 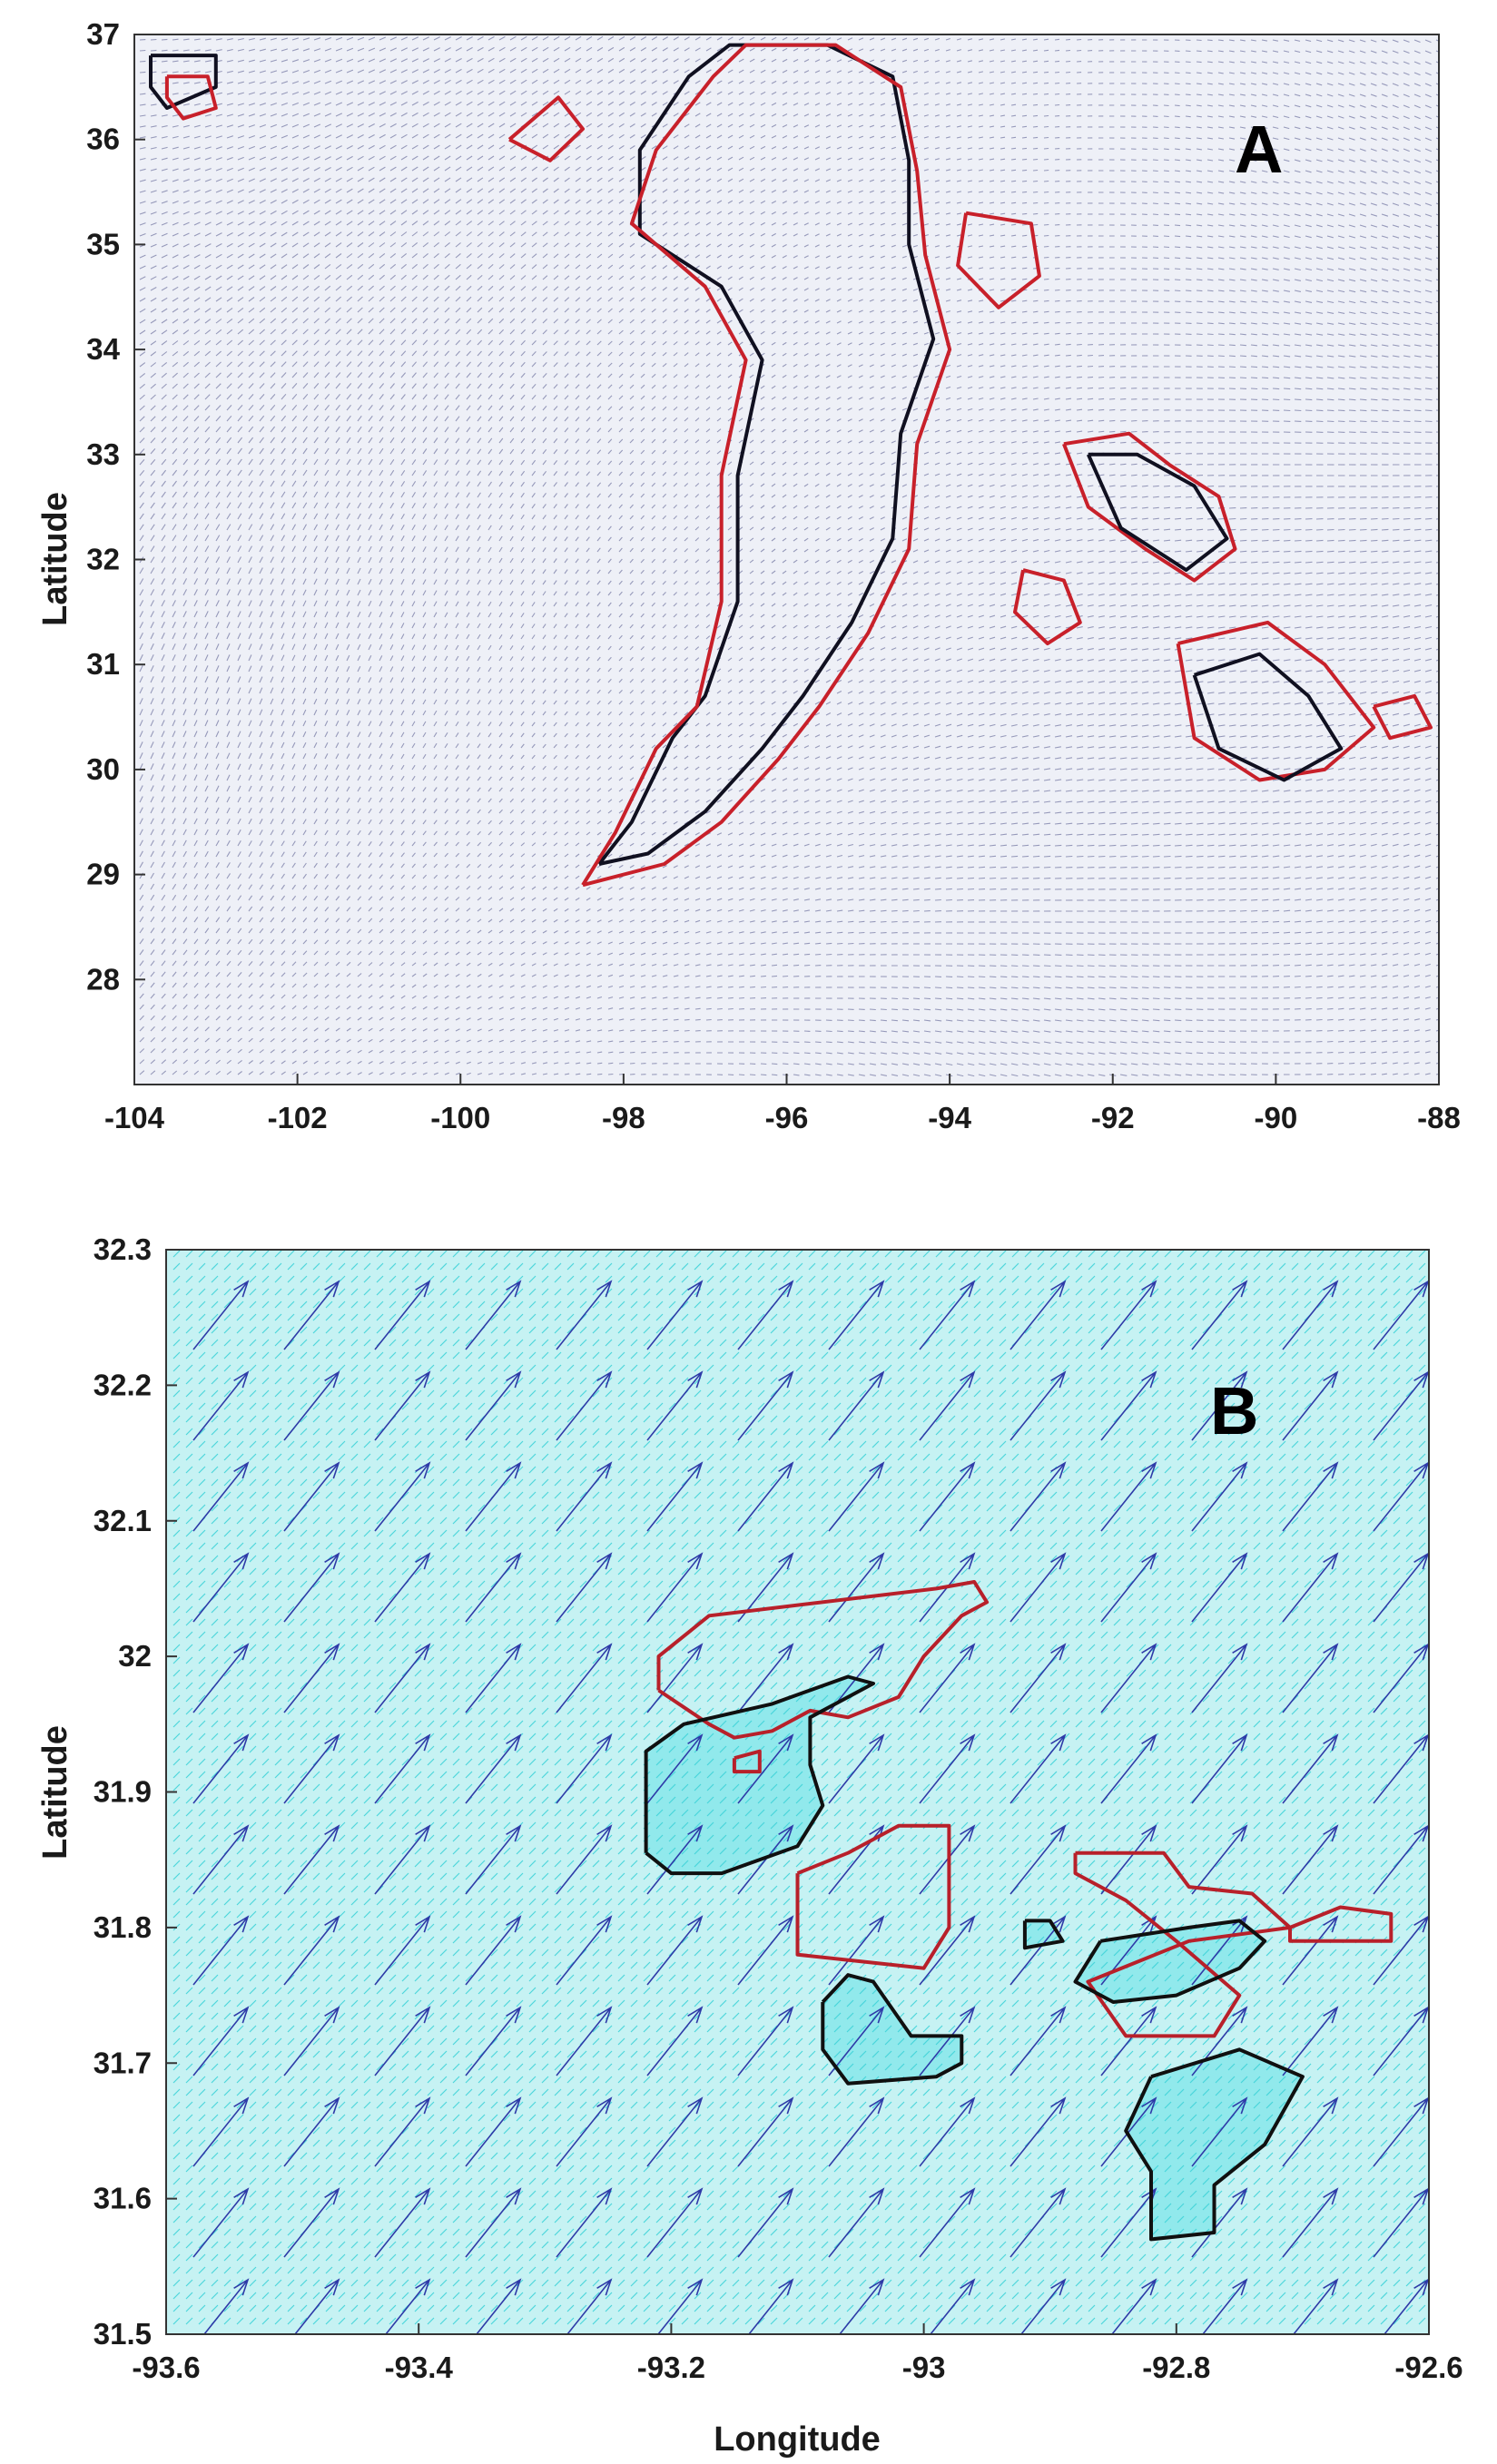 What do you see at coordinates (123, 1792) in the screenshot?
I see `y-tick-label: 31.9` at bounding box center [123, 1792].